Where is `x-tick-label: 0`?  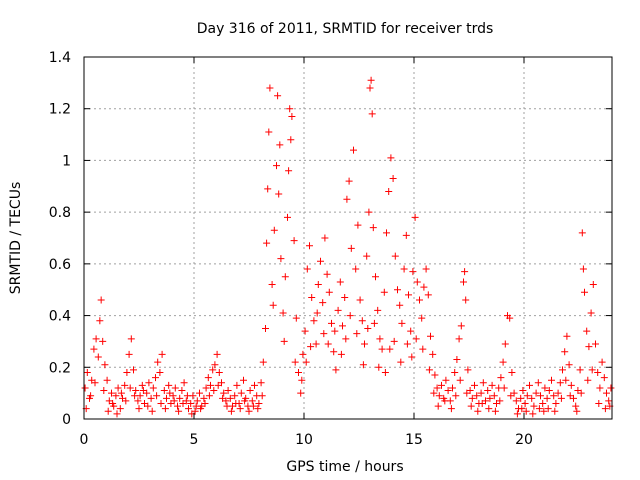 x-tick-label: 0 is located at coordinates (84, 440).